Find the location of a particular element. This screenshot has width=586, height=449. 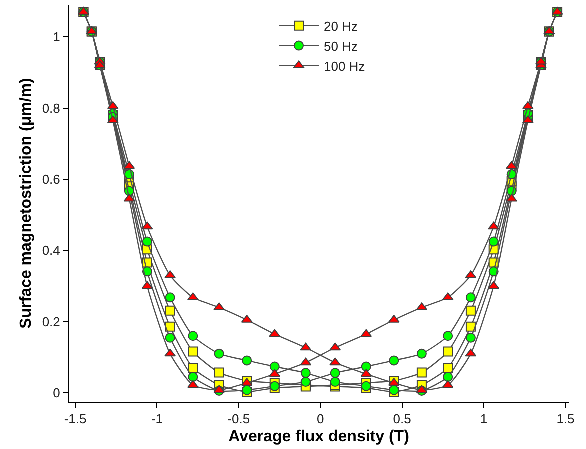

x-tick-label: -0.5 is located at coordinates (239, 419).